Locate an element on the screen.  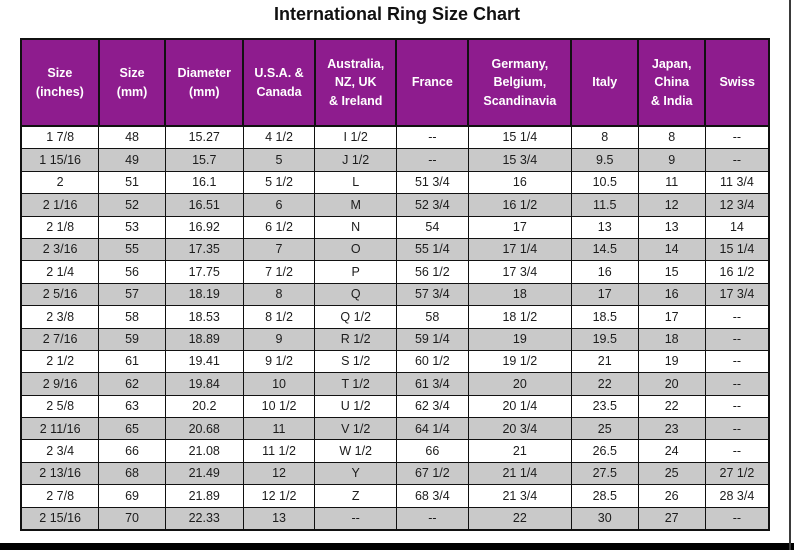
table-row-13: 2 11/16 65 20.68 11 V 1/2 64 1/4 20 3/4 25 23 -- is located at coordinates (395, 429).